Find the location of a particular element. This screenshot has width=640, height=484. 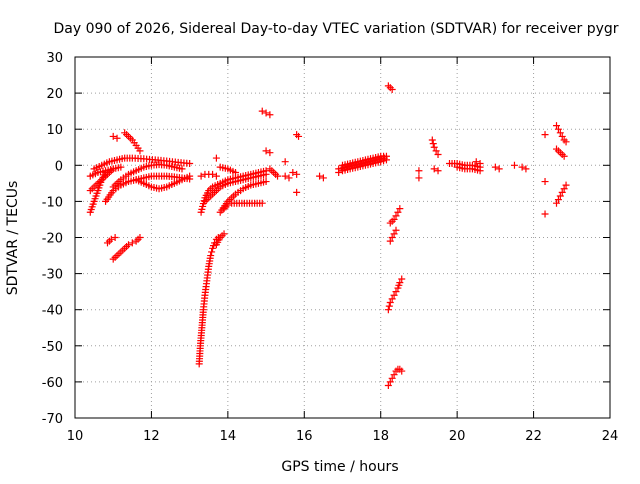

y-tick-label: -40 is located at coordinates (52, 311).